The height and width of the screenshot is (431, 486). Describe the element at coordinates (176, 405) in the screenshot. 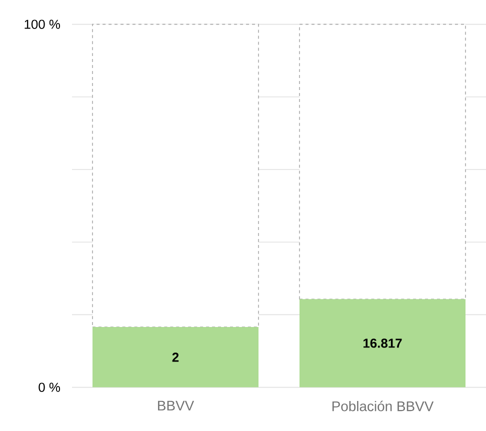

I see `x-tick-label: BBVV` at that location.